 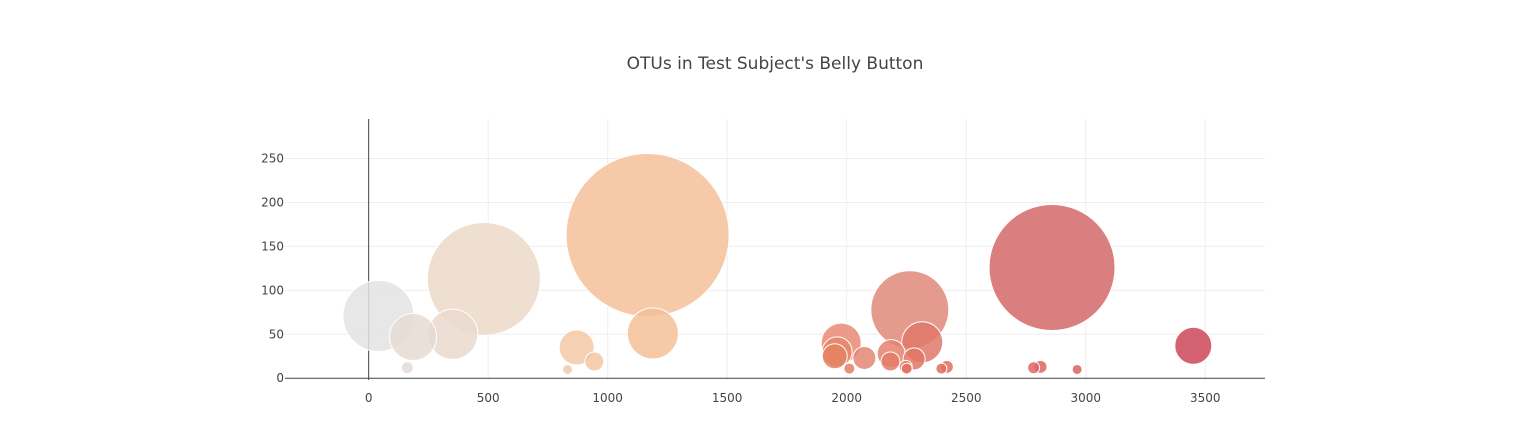 What do you see at coordinates (1085, 398) in the screenshot?
I see `x-tick-label: 3000` at bounding box center [1085, 398].